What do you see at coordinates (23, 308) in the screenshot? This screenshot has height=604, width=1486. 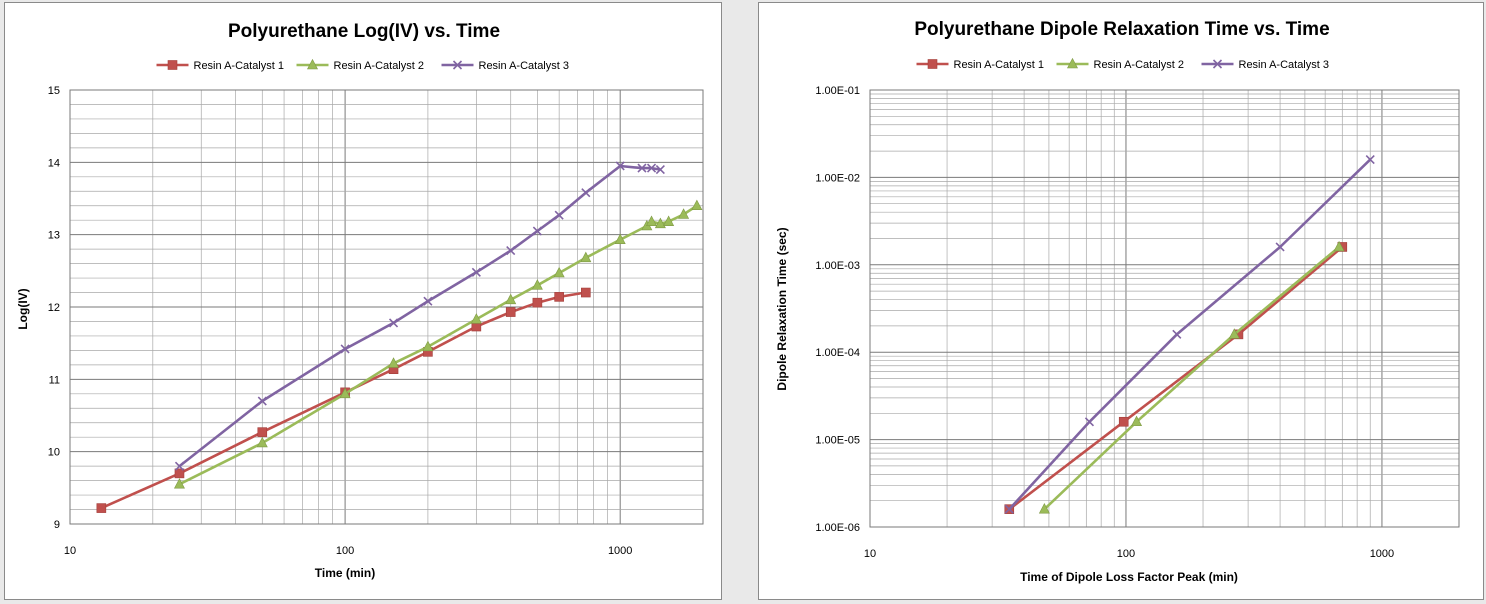 I see `y-axis-title: Log(IV)` at bounding box center [23, 308].